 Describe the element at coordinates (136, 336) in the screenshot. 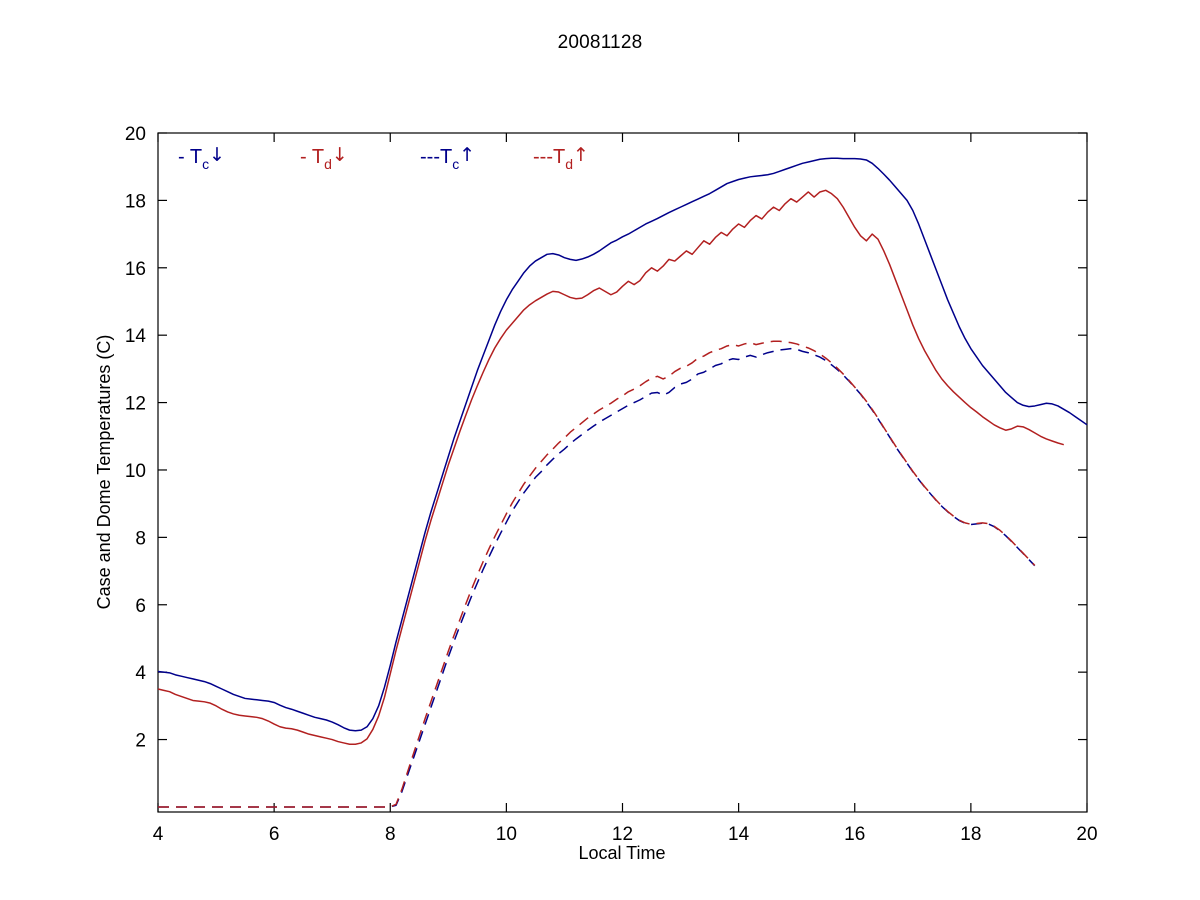

I see `y-tick-label: 14` at that location.